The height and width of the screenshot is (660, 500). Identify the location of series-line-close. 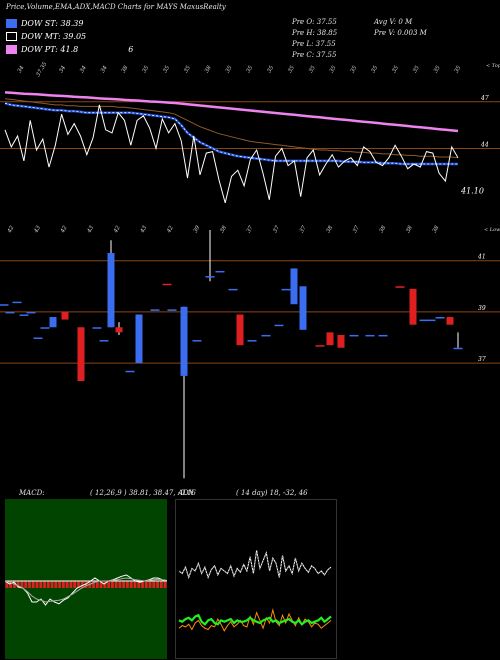
(231, 154).